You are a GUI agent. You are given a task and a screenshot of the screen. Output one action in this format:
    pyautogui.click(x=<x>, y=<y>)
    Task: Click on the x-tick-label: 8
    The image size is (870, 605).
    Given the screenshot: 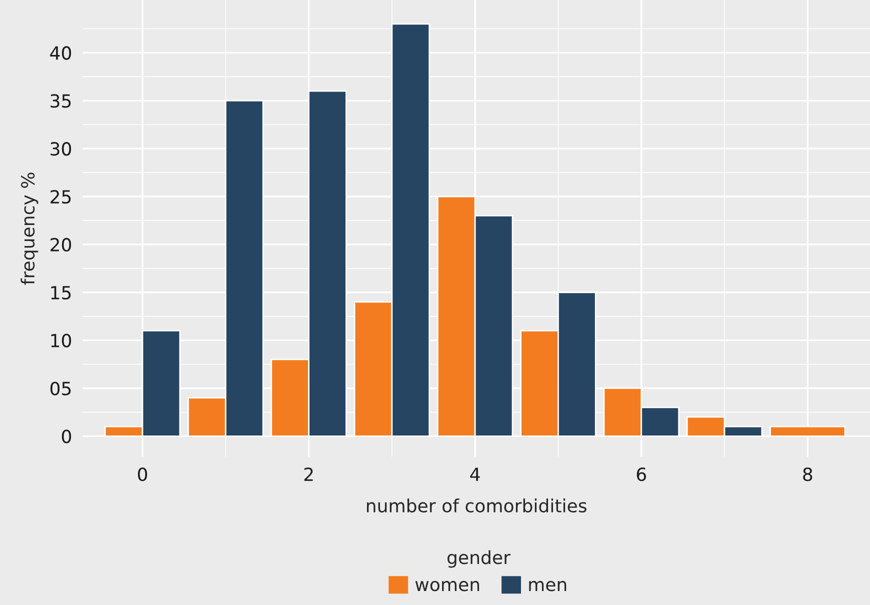 What is the action you would take?
    pyautogui.click(x=807, y=475)
    